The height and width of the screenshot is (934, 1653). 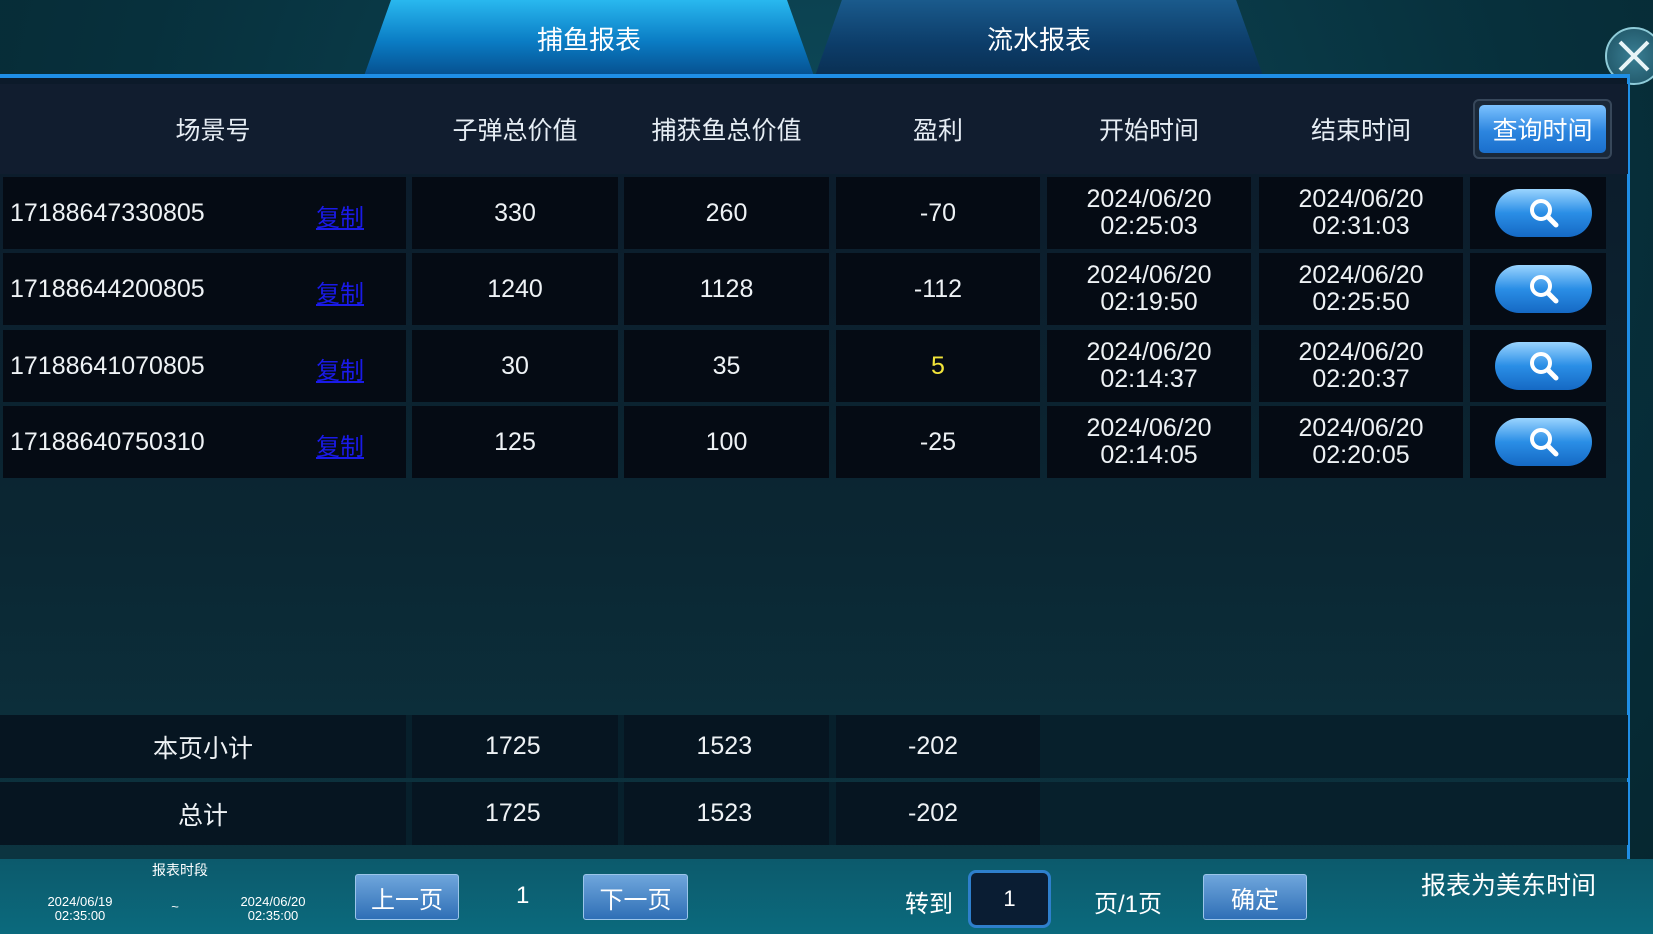 I want to click on prev-page-button: 上一页, so click(x=407, y=897).